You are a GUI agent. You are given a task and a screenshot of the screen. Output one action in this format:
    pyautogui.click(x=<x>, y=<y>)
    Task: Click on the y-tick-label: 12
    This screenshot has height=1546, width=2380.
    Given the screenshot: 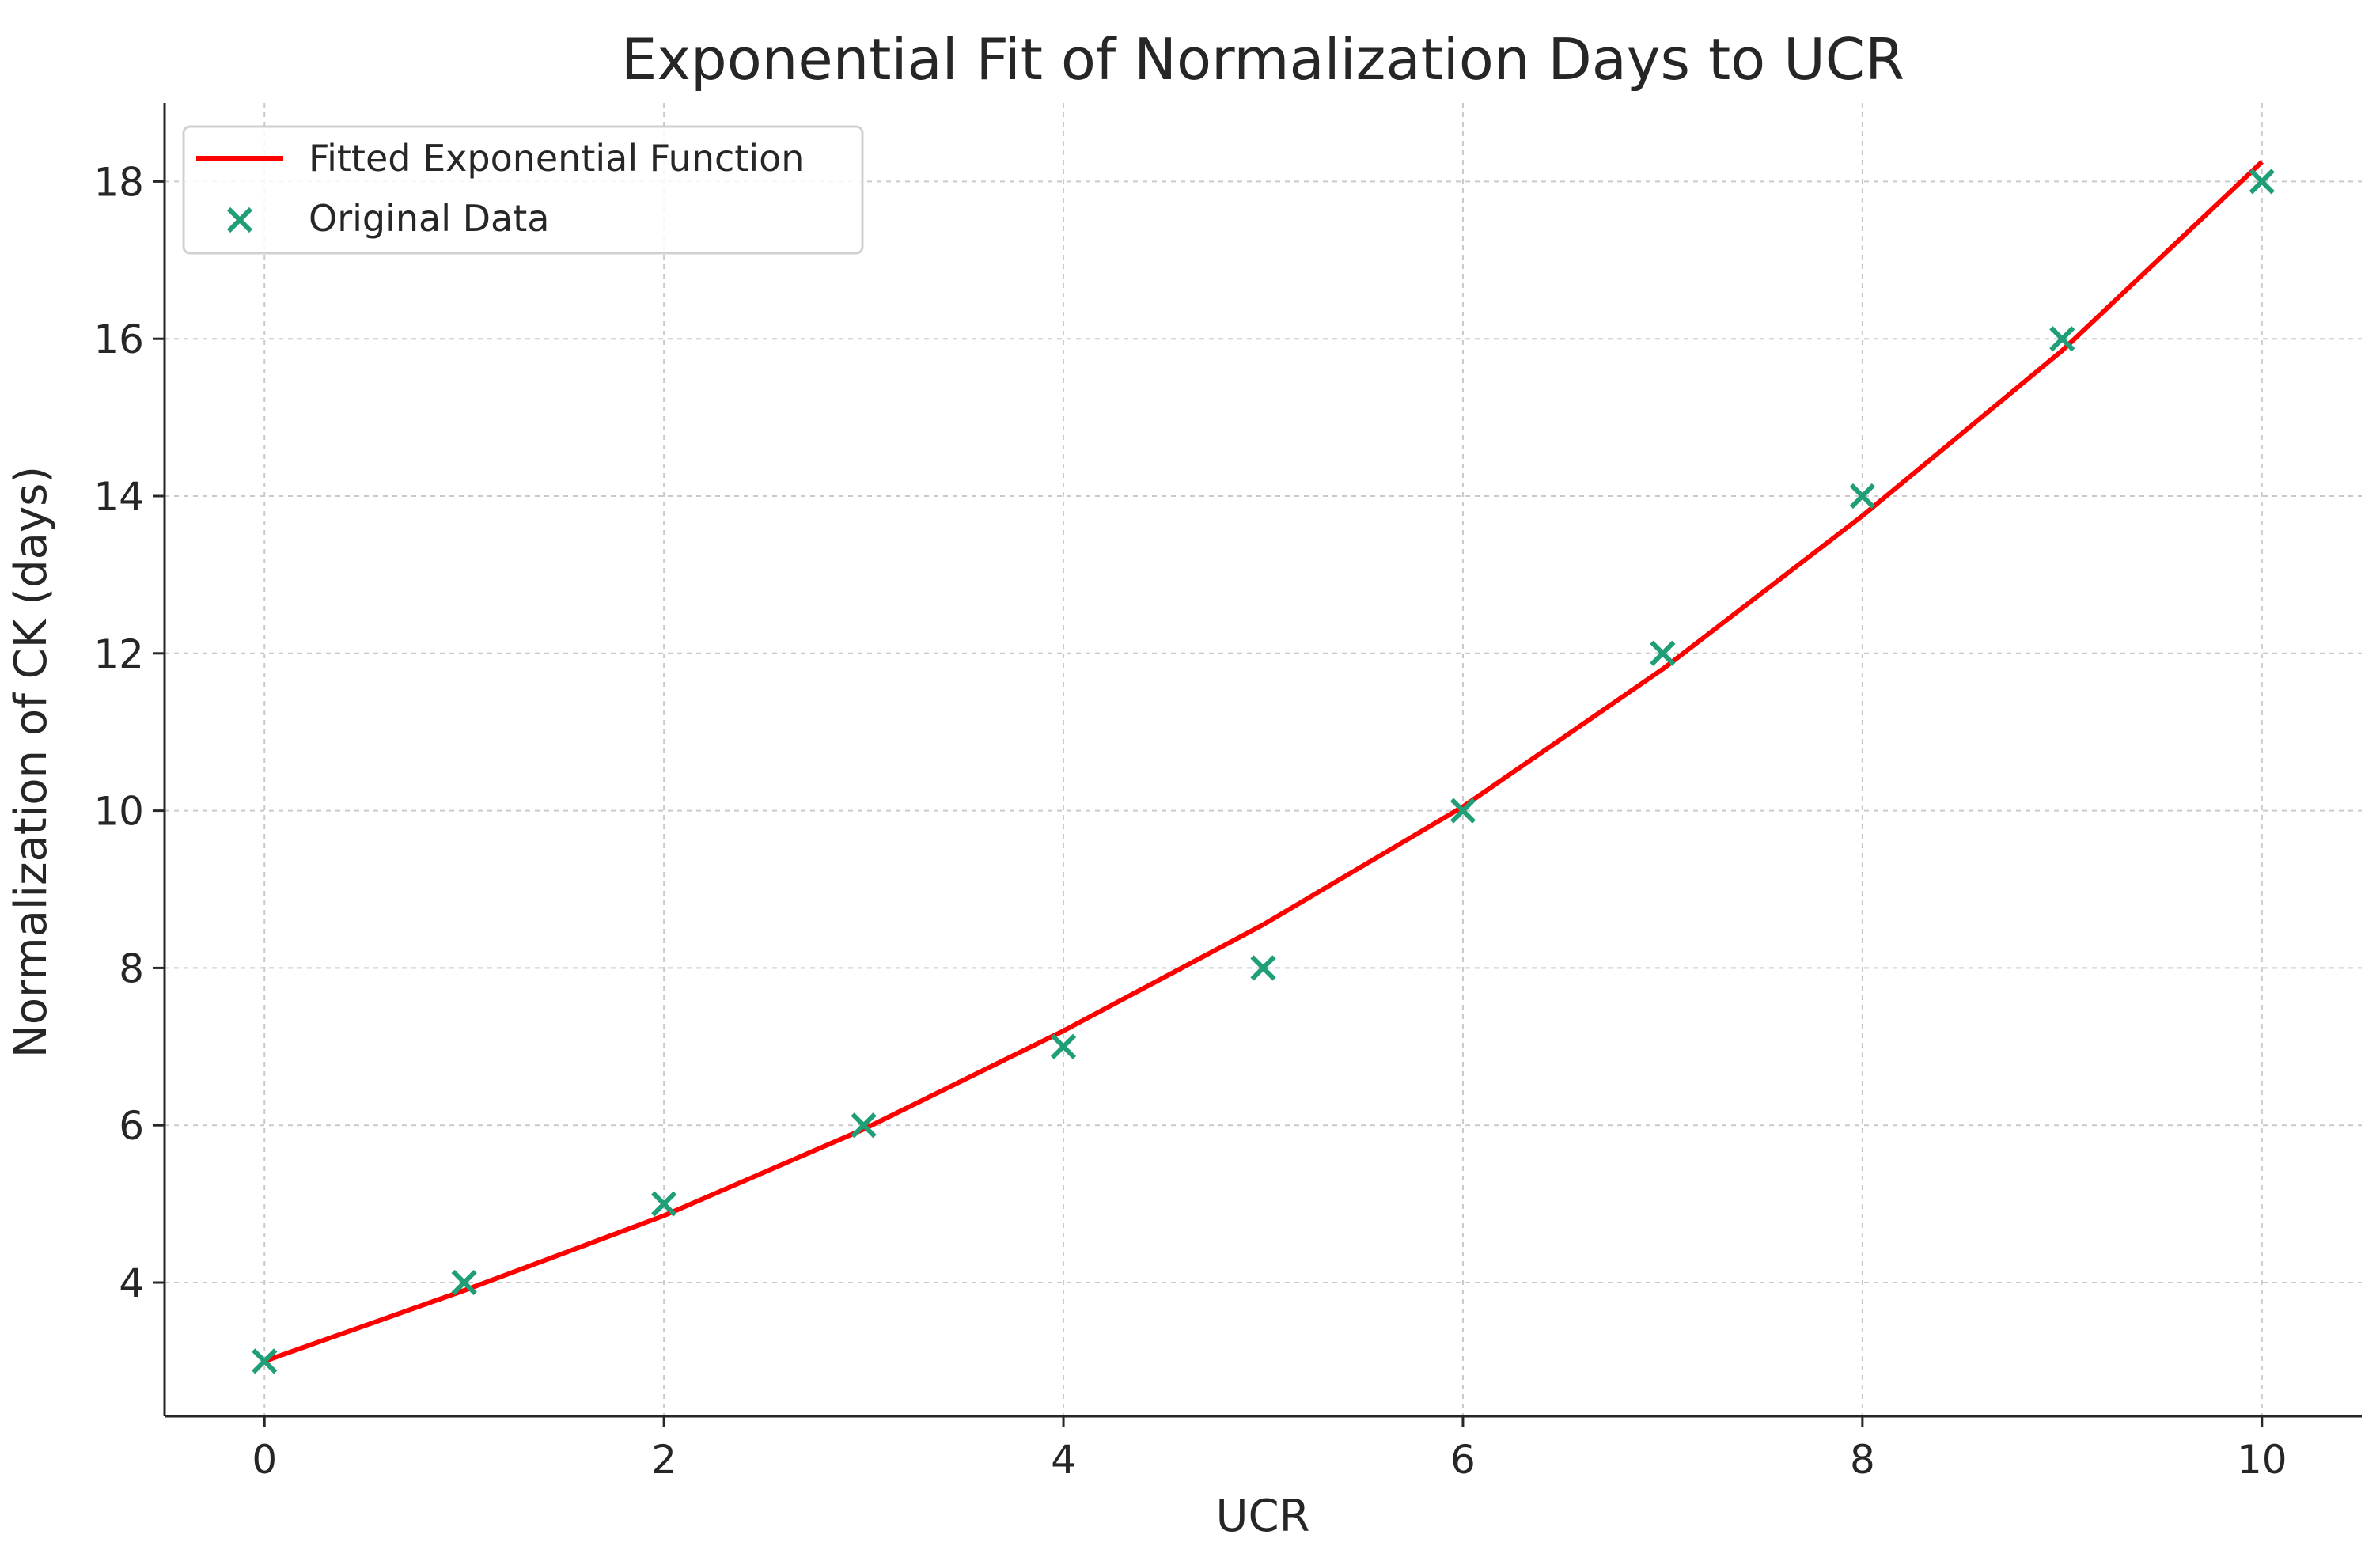 What is the action you would take?
    pyautogui.click(x=118, y=654)
    